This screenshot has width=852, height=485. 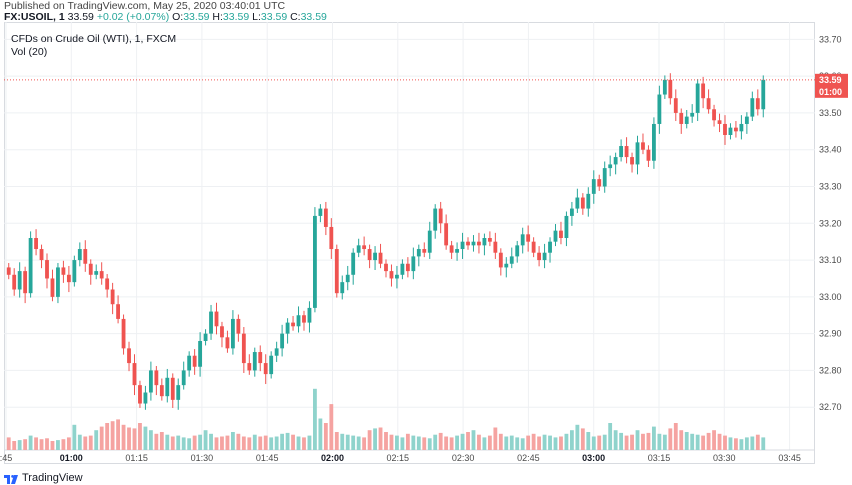 What do you see at coordinates (830, 92) in the screenshot?
I see `price-tag-countdown: 01:00` at bounding box center [830, 92].